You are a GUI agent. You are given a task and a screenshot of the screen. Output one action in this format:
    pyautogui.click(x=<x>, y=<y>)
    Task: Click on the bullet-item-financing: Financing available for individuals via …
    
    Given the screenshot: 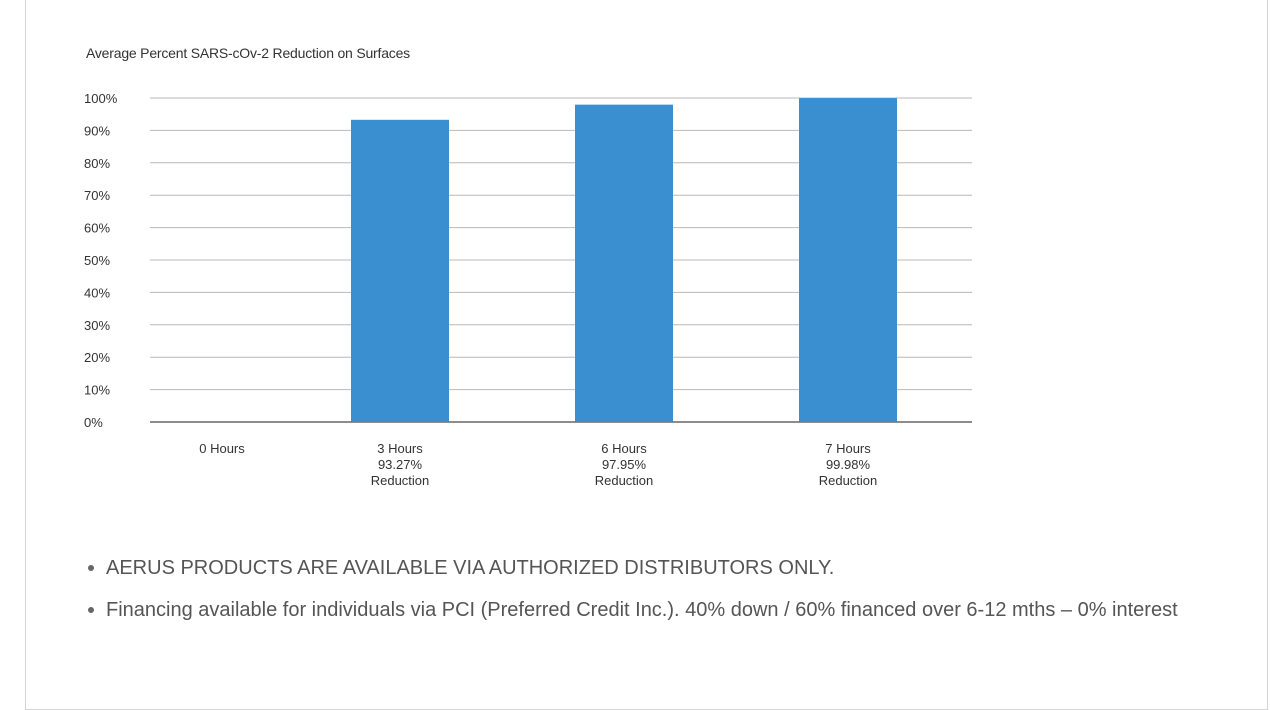 What is the action you would take?
    pyautogui.click(x=656, y=610)
    